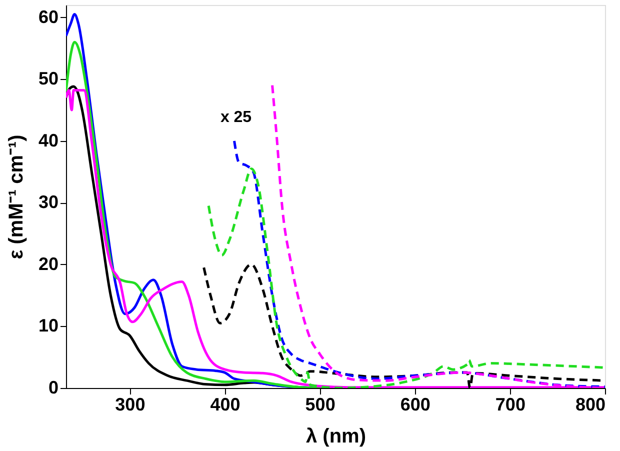 This screenshot has height=451, width=620. What do you see at coordinates (590, 404) in the screenshot?
I see `x-tick-label: 800` at bounding box center [590, 404].